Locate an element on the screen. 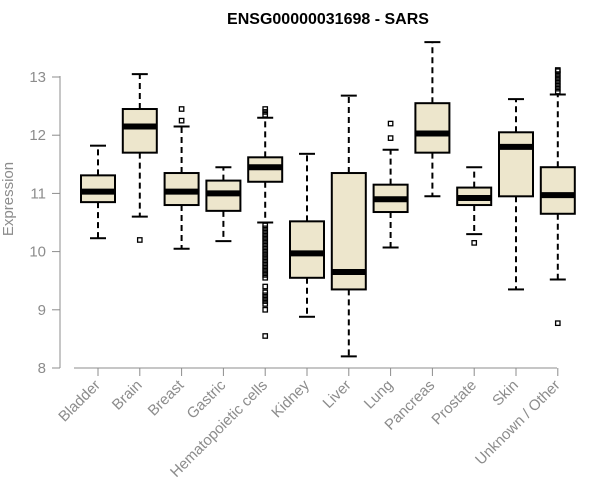 The image size is (600, 500). x-tick-label: Liver is located at coordinates (337, 394).